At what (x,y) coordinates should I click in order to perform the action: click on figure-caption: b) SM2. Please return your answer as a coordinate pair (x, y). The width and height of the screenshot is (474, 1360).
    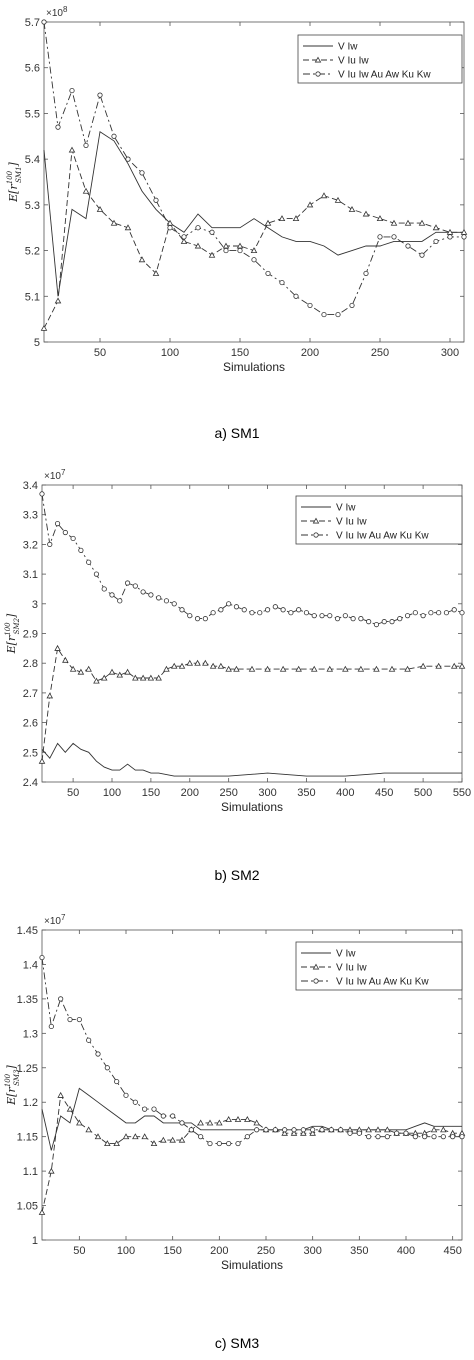
    Looking at the image, I should click on (236, 875).